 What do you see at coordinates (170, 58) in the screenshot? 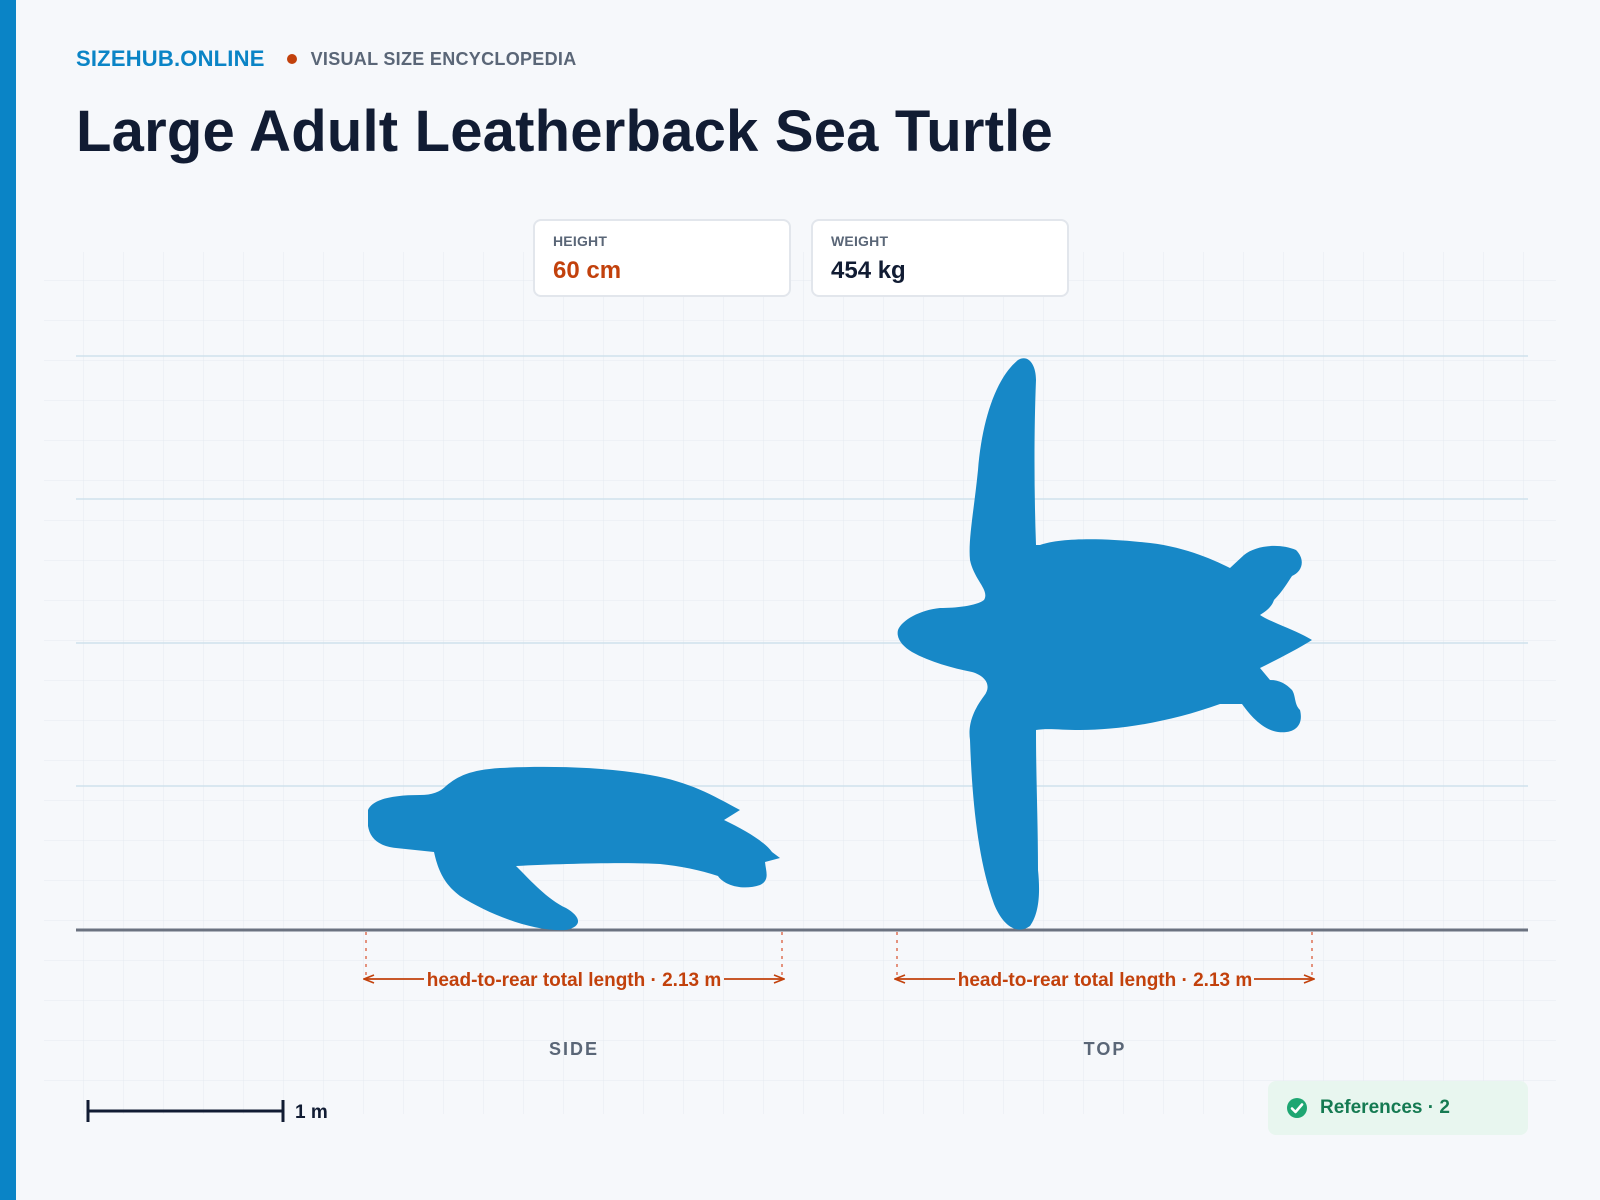
I see `brand-link: SIZEHUB.ONLINE` at bounding box center [170, 58].